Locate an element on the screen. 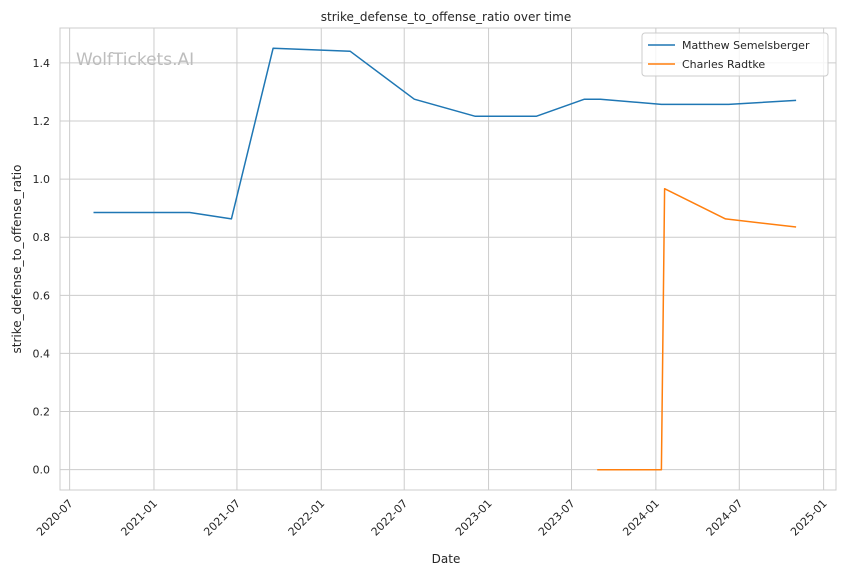 The image size is (856, 575). y-tick-label: 1.0 is located at coordinates (42, 179).